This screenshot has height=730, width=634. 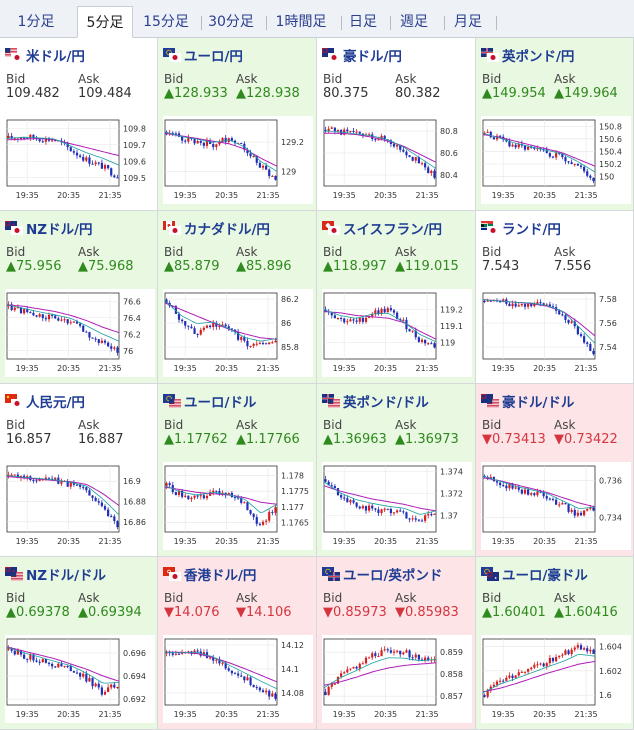 I want to click on candlestick-chart: 19:35 20:35 21:35 80.8 80.6 80.4, so click(x=397, y=160).